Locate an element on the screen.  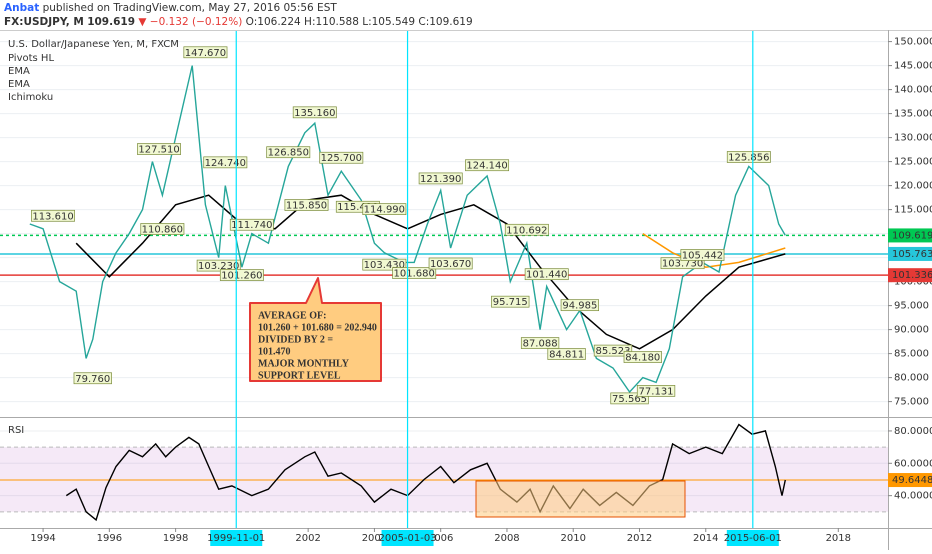
level-label: 105.763 is located at coordinates (912, 254).